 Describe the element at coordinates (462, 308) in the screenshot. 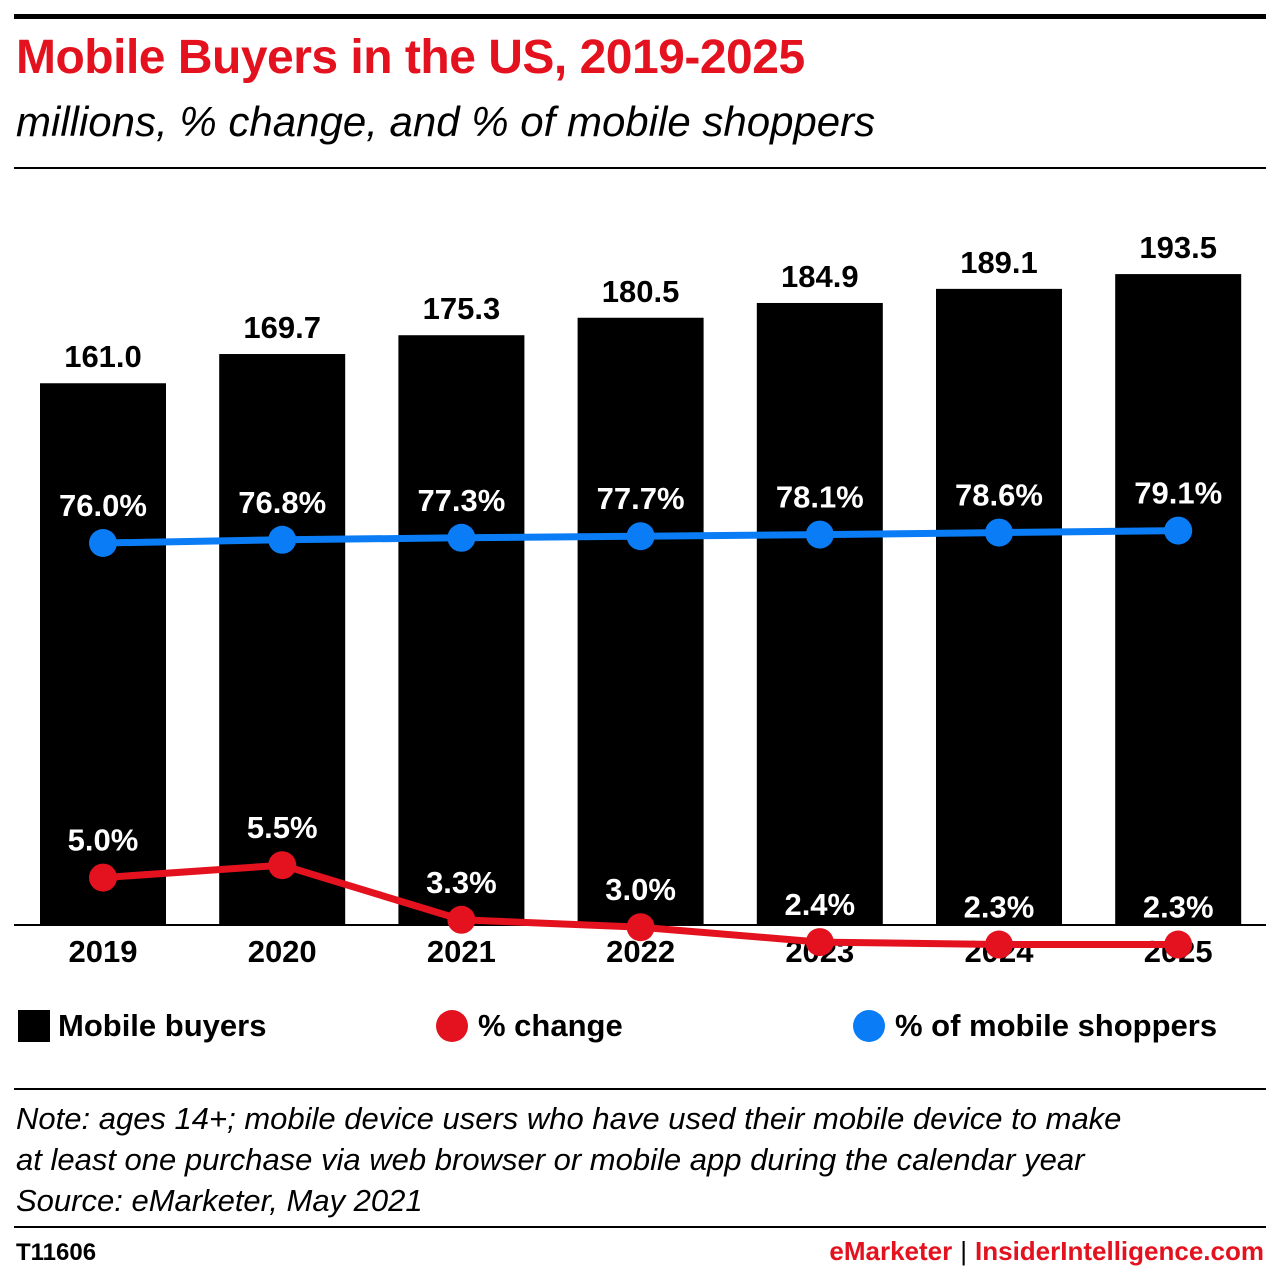

I see `bar-label-2021: 175.3` at that location.